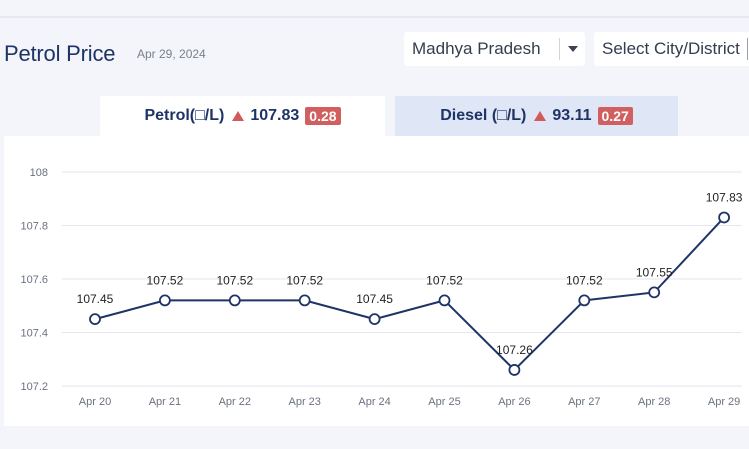  Describe the element at coordinates (60, 53) in the screenshot. I see `page-title: Petrol Price` at that location.